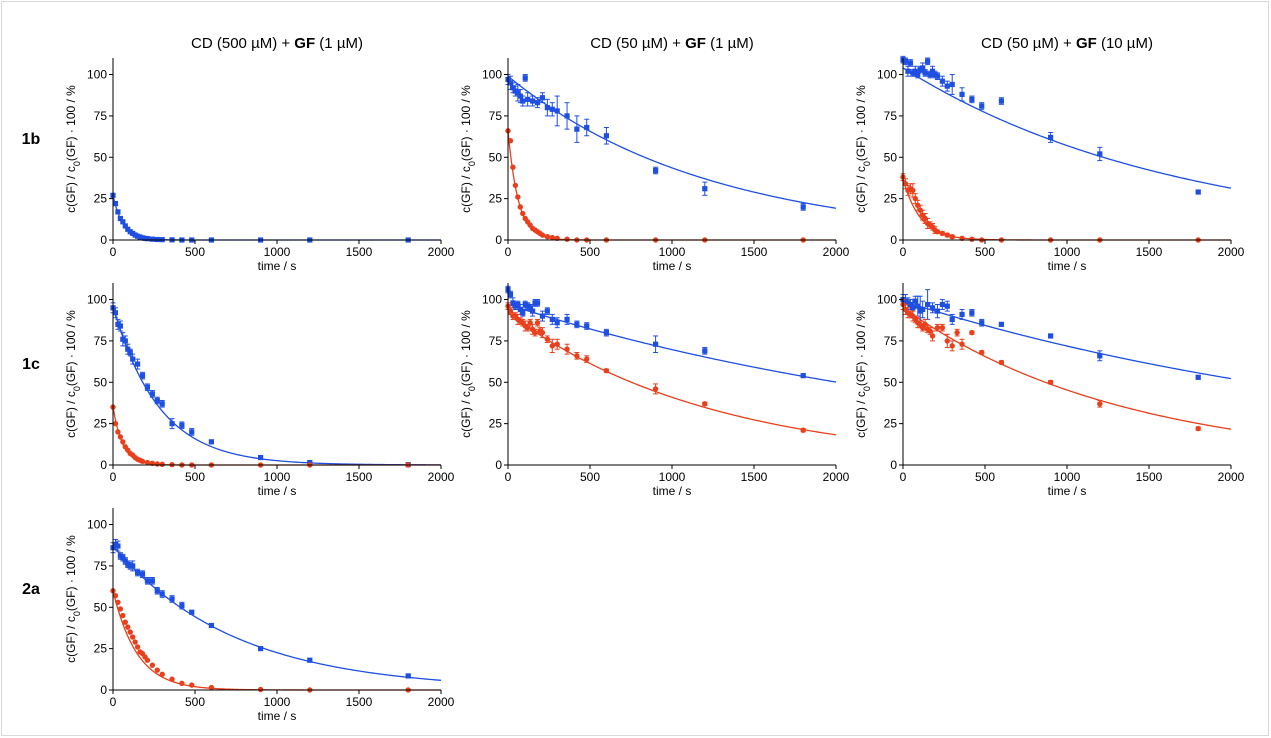 The width and height of the screenshot is (1271, 738). I want to click on row-label: 2a, so click(31, 589).